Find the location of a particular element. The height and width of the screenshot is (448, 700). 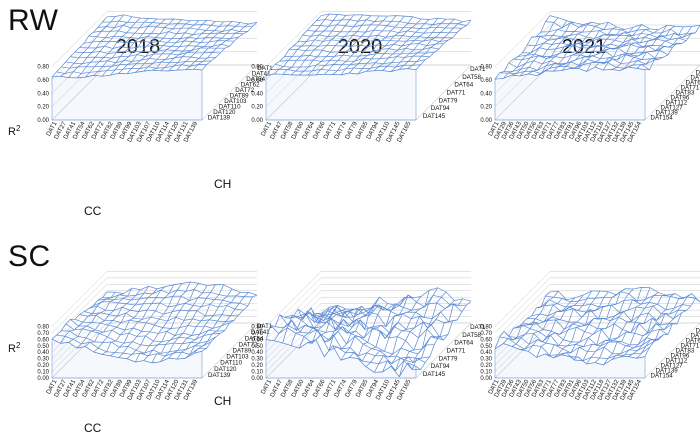

x-axis-label: CC is located at coordinates (93, 428).